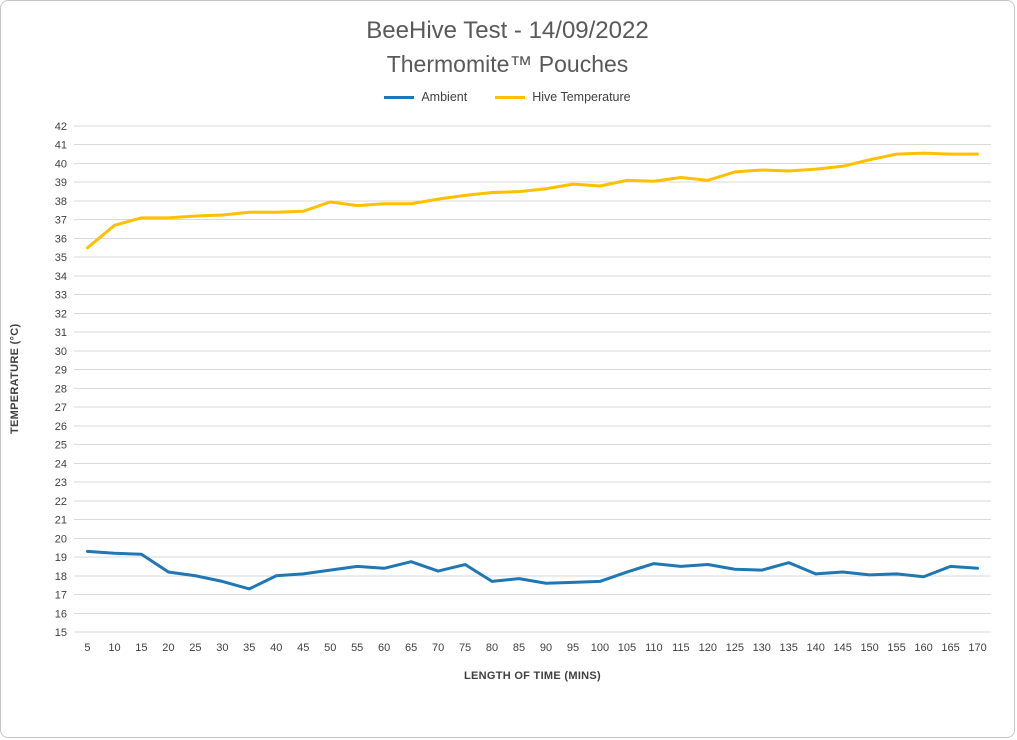 The width and height of the screenshot is (1017, 740). What do you see at coordinates (61, 333) in the screenshot?
I see `svg-text: 31` at bounding box center [61, 333].